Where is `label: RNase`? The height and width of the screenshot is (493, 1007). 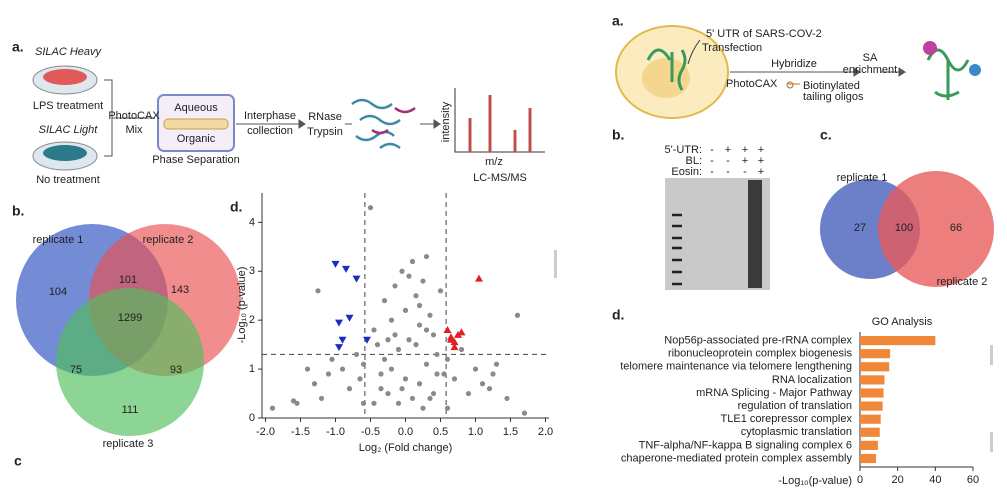
label: RNase is located at coordinates (325, 117).